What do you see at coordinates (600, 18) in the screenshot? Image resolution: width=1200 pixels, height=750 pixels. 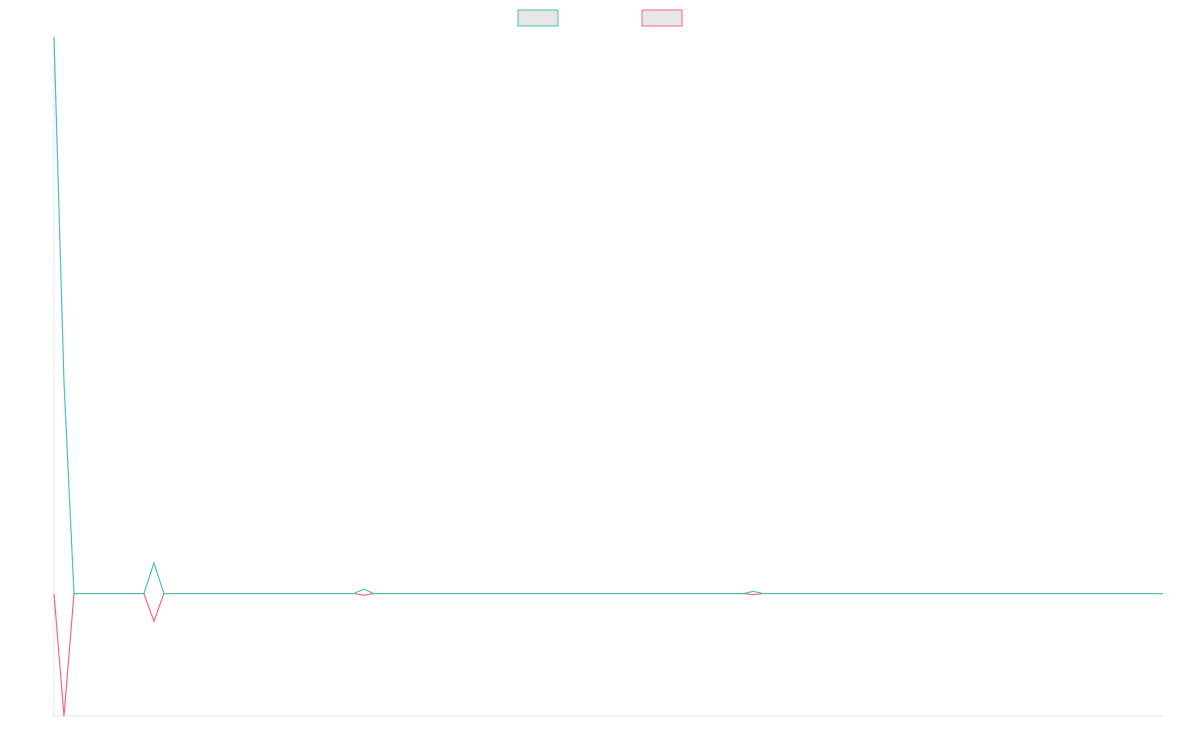 I see `legend` at bounding box center [600, 18].